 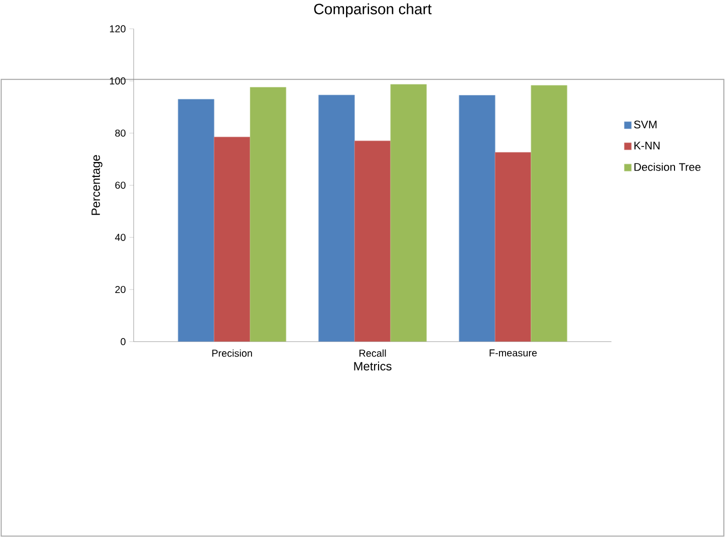 I want to click on legend-label: SVM, so click(x=645, y=124).